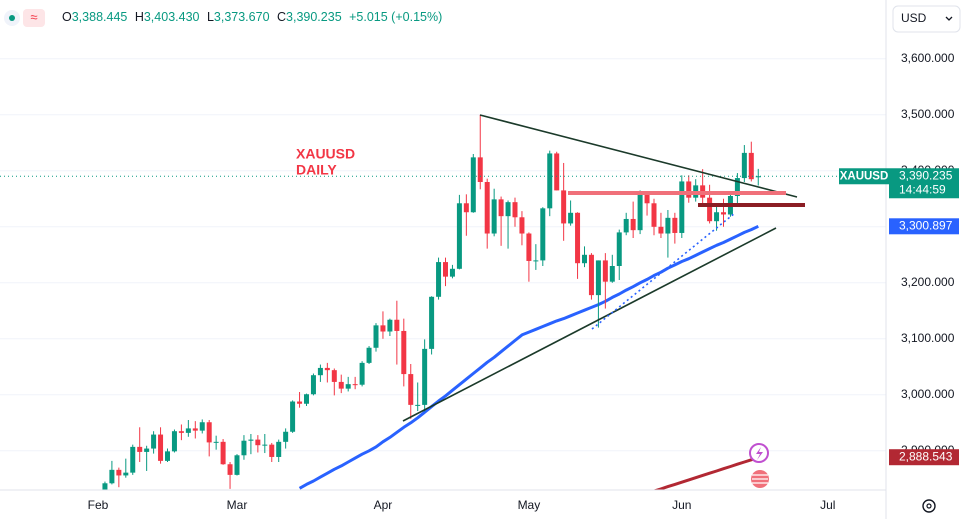  Describe the element at coordinates (928, 394) in the screenshot. I see `y-tick-label: 3,000.000` at that location.